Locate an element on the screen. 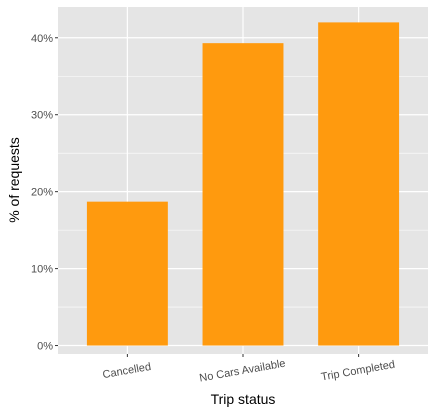  y-tick-label: 20% is located at coordinates (42, 193).